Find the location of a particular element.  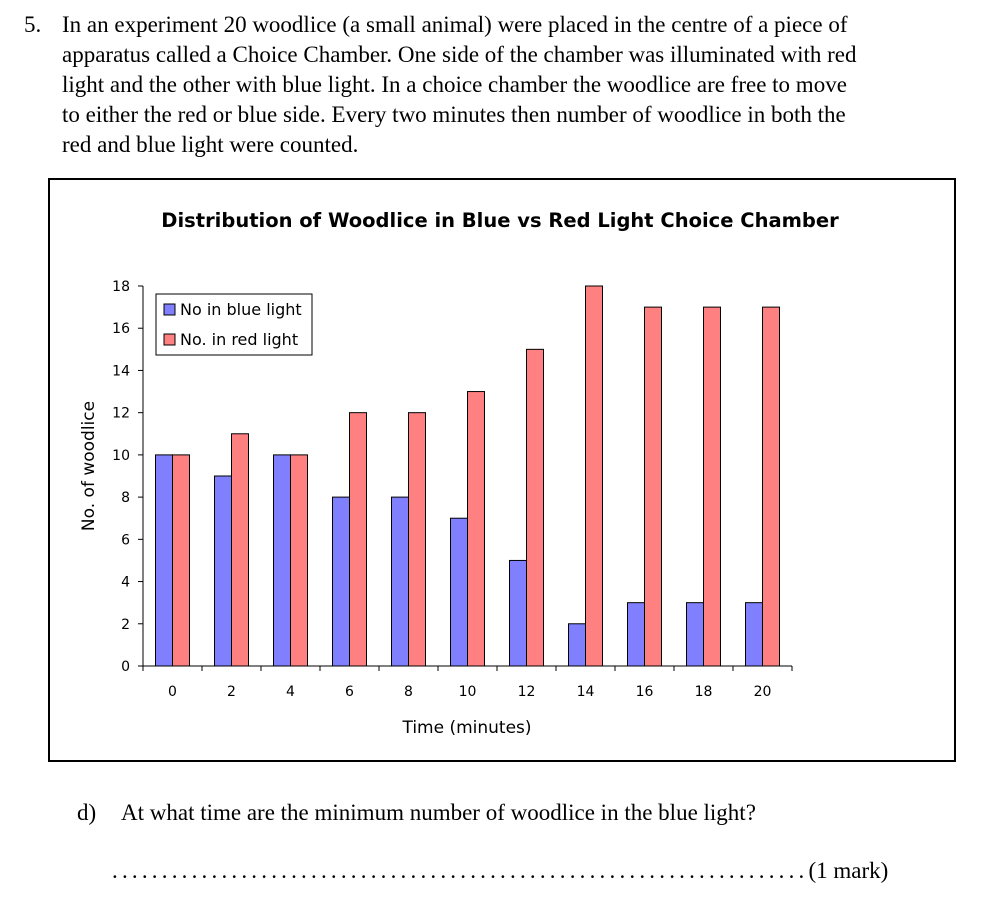

y-tick-label: 18 is located at coordinates (121, 287).